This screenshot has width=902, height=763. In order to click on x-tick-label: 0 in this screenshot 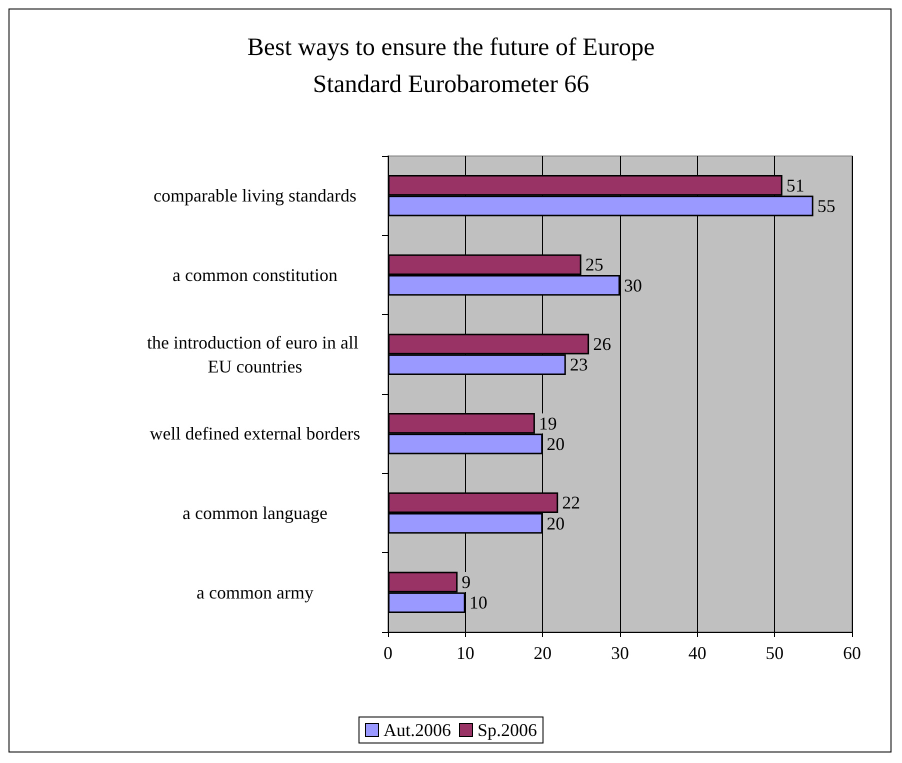, I will do `click(388, 653)`.